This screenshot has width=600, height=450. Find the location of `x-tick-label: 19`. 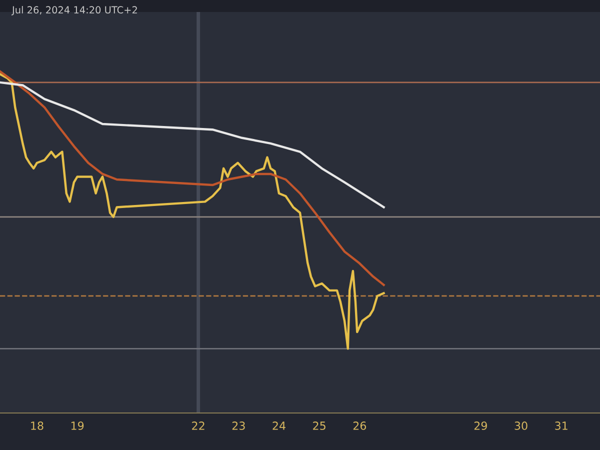

x-tick-label: 19 is located at coordinates (77, 426).